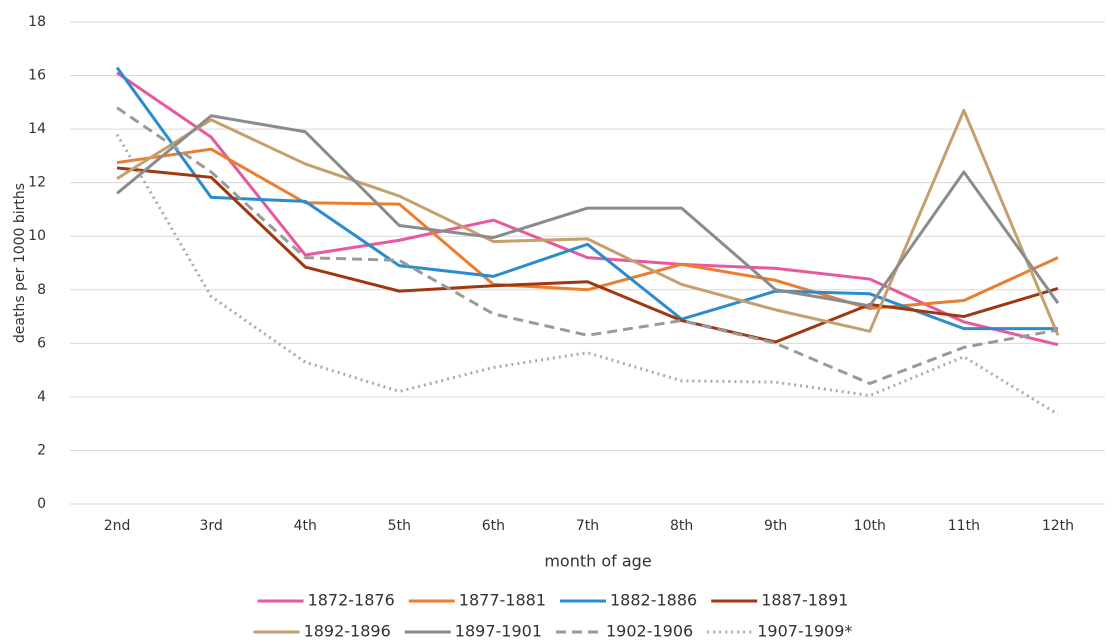 Image resolution: width=1111 pixels, height=641 pixels. What do you see at coordinates (804, 600) in the screenshot?
I see `legend-label: 1887-1891` at bounding box center [804, 600].